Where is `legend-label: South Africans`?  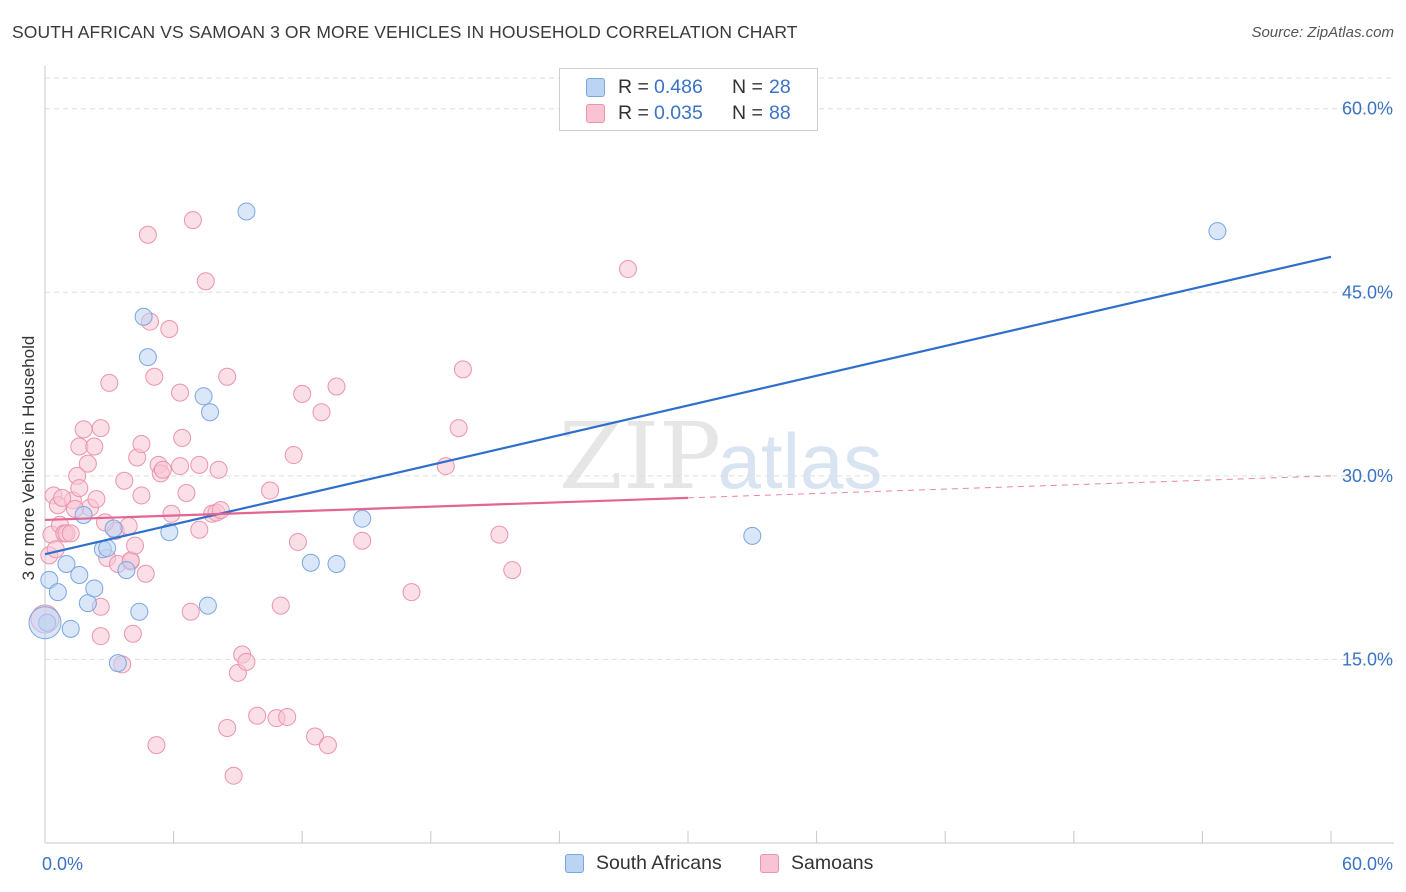 legend-label: South Africans is located at coordinates (659, 863).